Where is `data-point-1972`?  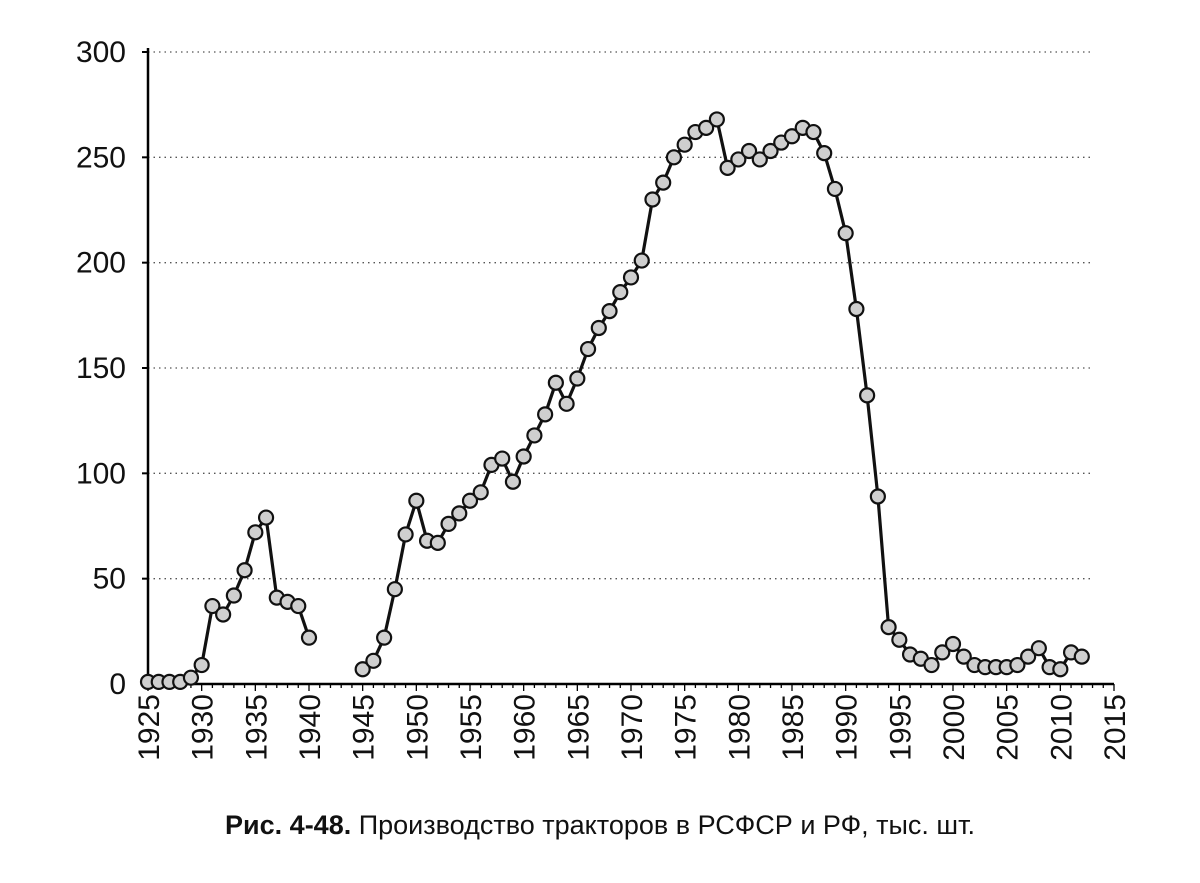
data-point-1972 is located at coordinates (652, 199).